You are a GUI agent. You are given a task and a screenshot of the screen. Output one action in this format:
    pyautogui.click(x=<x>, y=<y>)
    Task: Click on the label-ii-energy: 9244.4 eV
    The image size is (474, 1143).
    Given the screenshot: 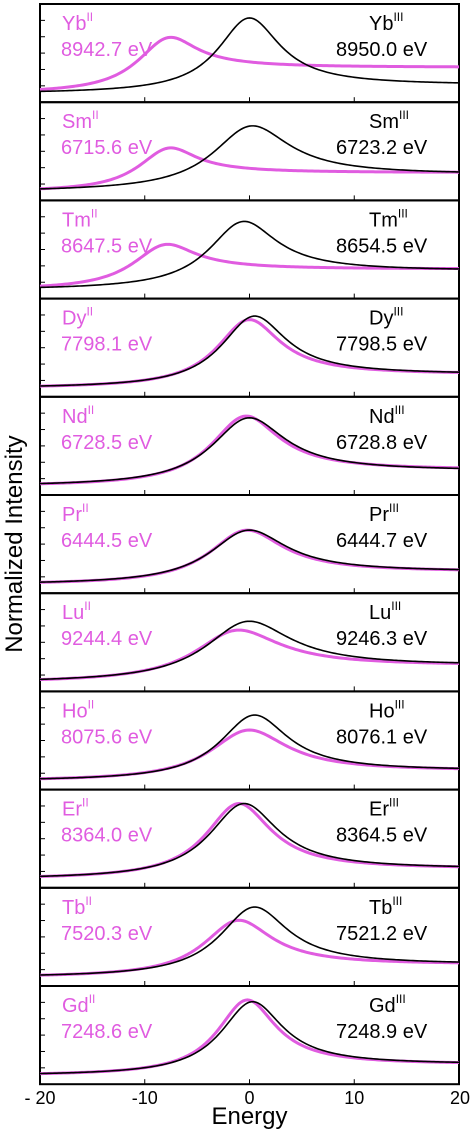 What is the action you would take?
    pyautogui.click(x=107, y=639)
    